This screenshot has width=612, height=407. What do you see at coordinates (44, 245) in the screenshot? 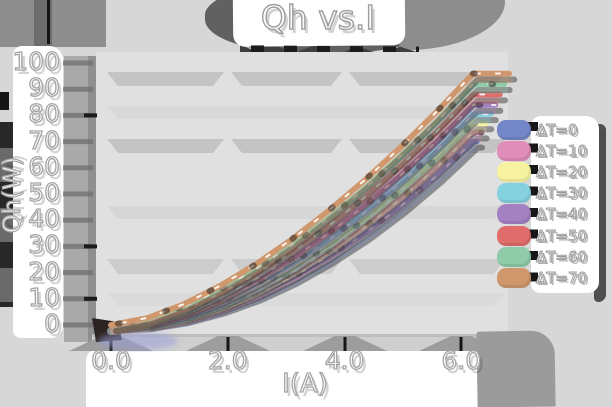
I see `y-tick-label: 30` at bounding box center [44, 245].